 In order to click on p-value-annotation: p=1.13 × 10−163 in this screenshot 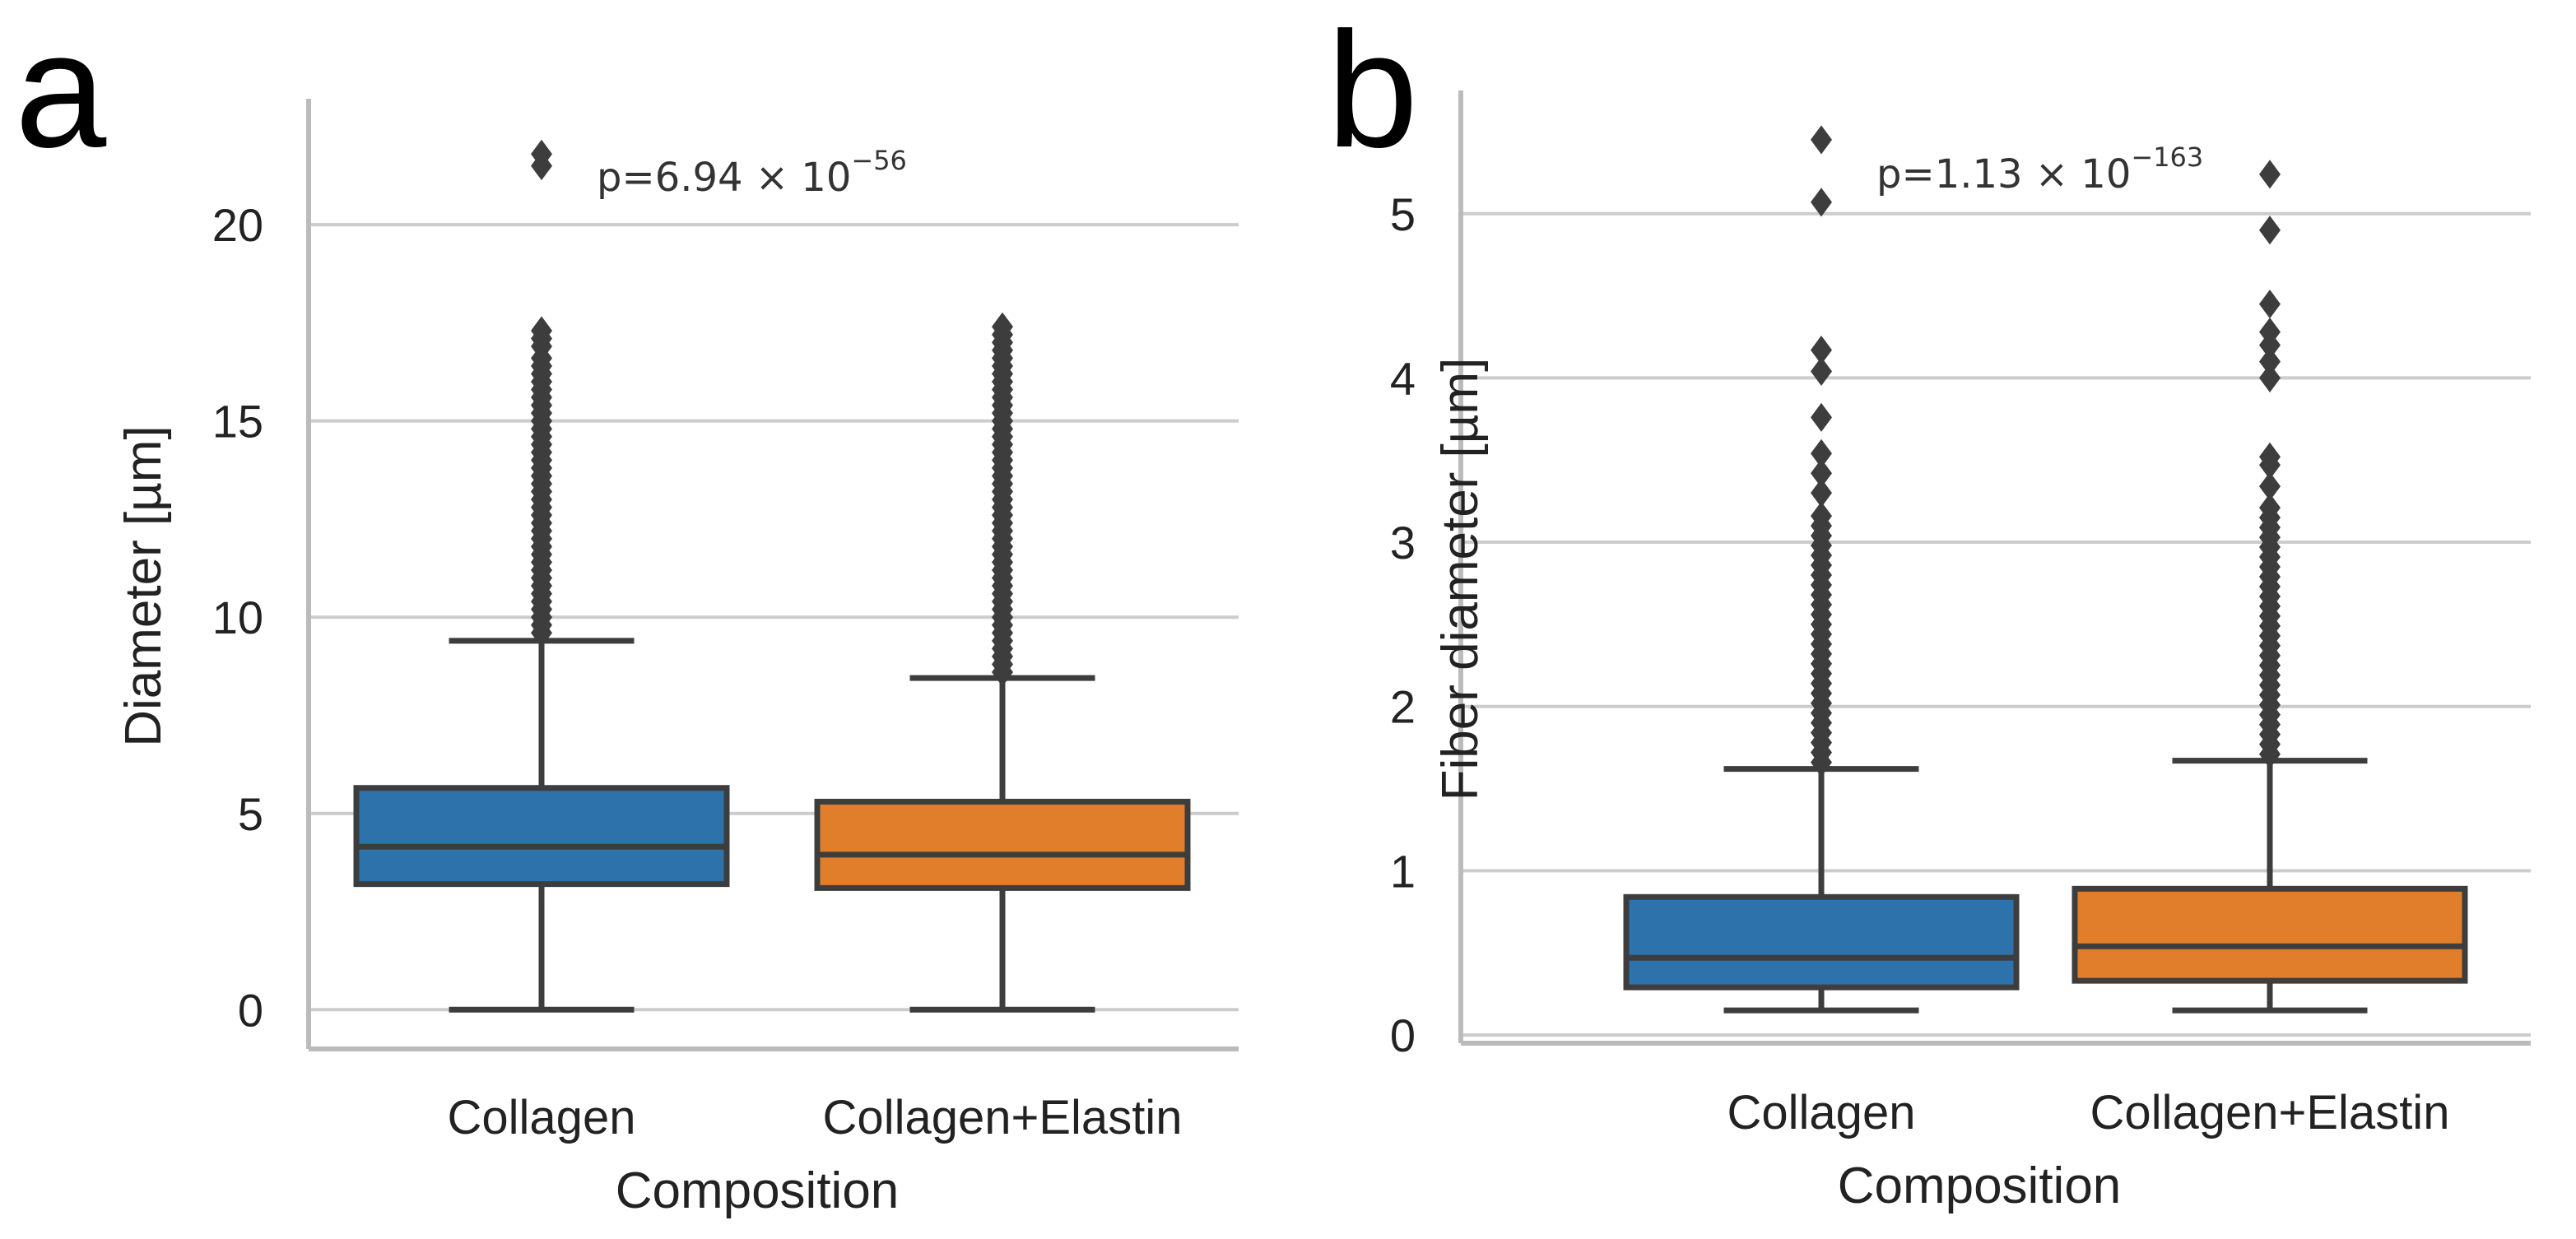, I will do `click(2039, 169)`.